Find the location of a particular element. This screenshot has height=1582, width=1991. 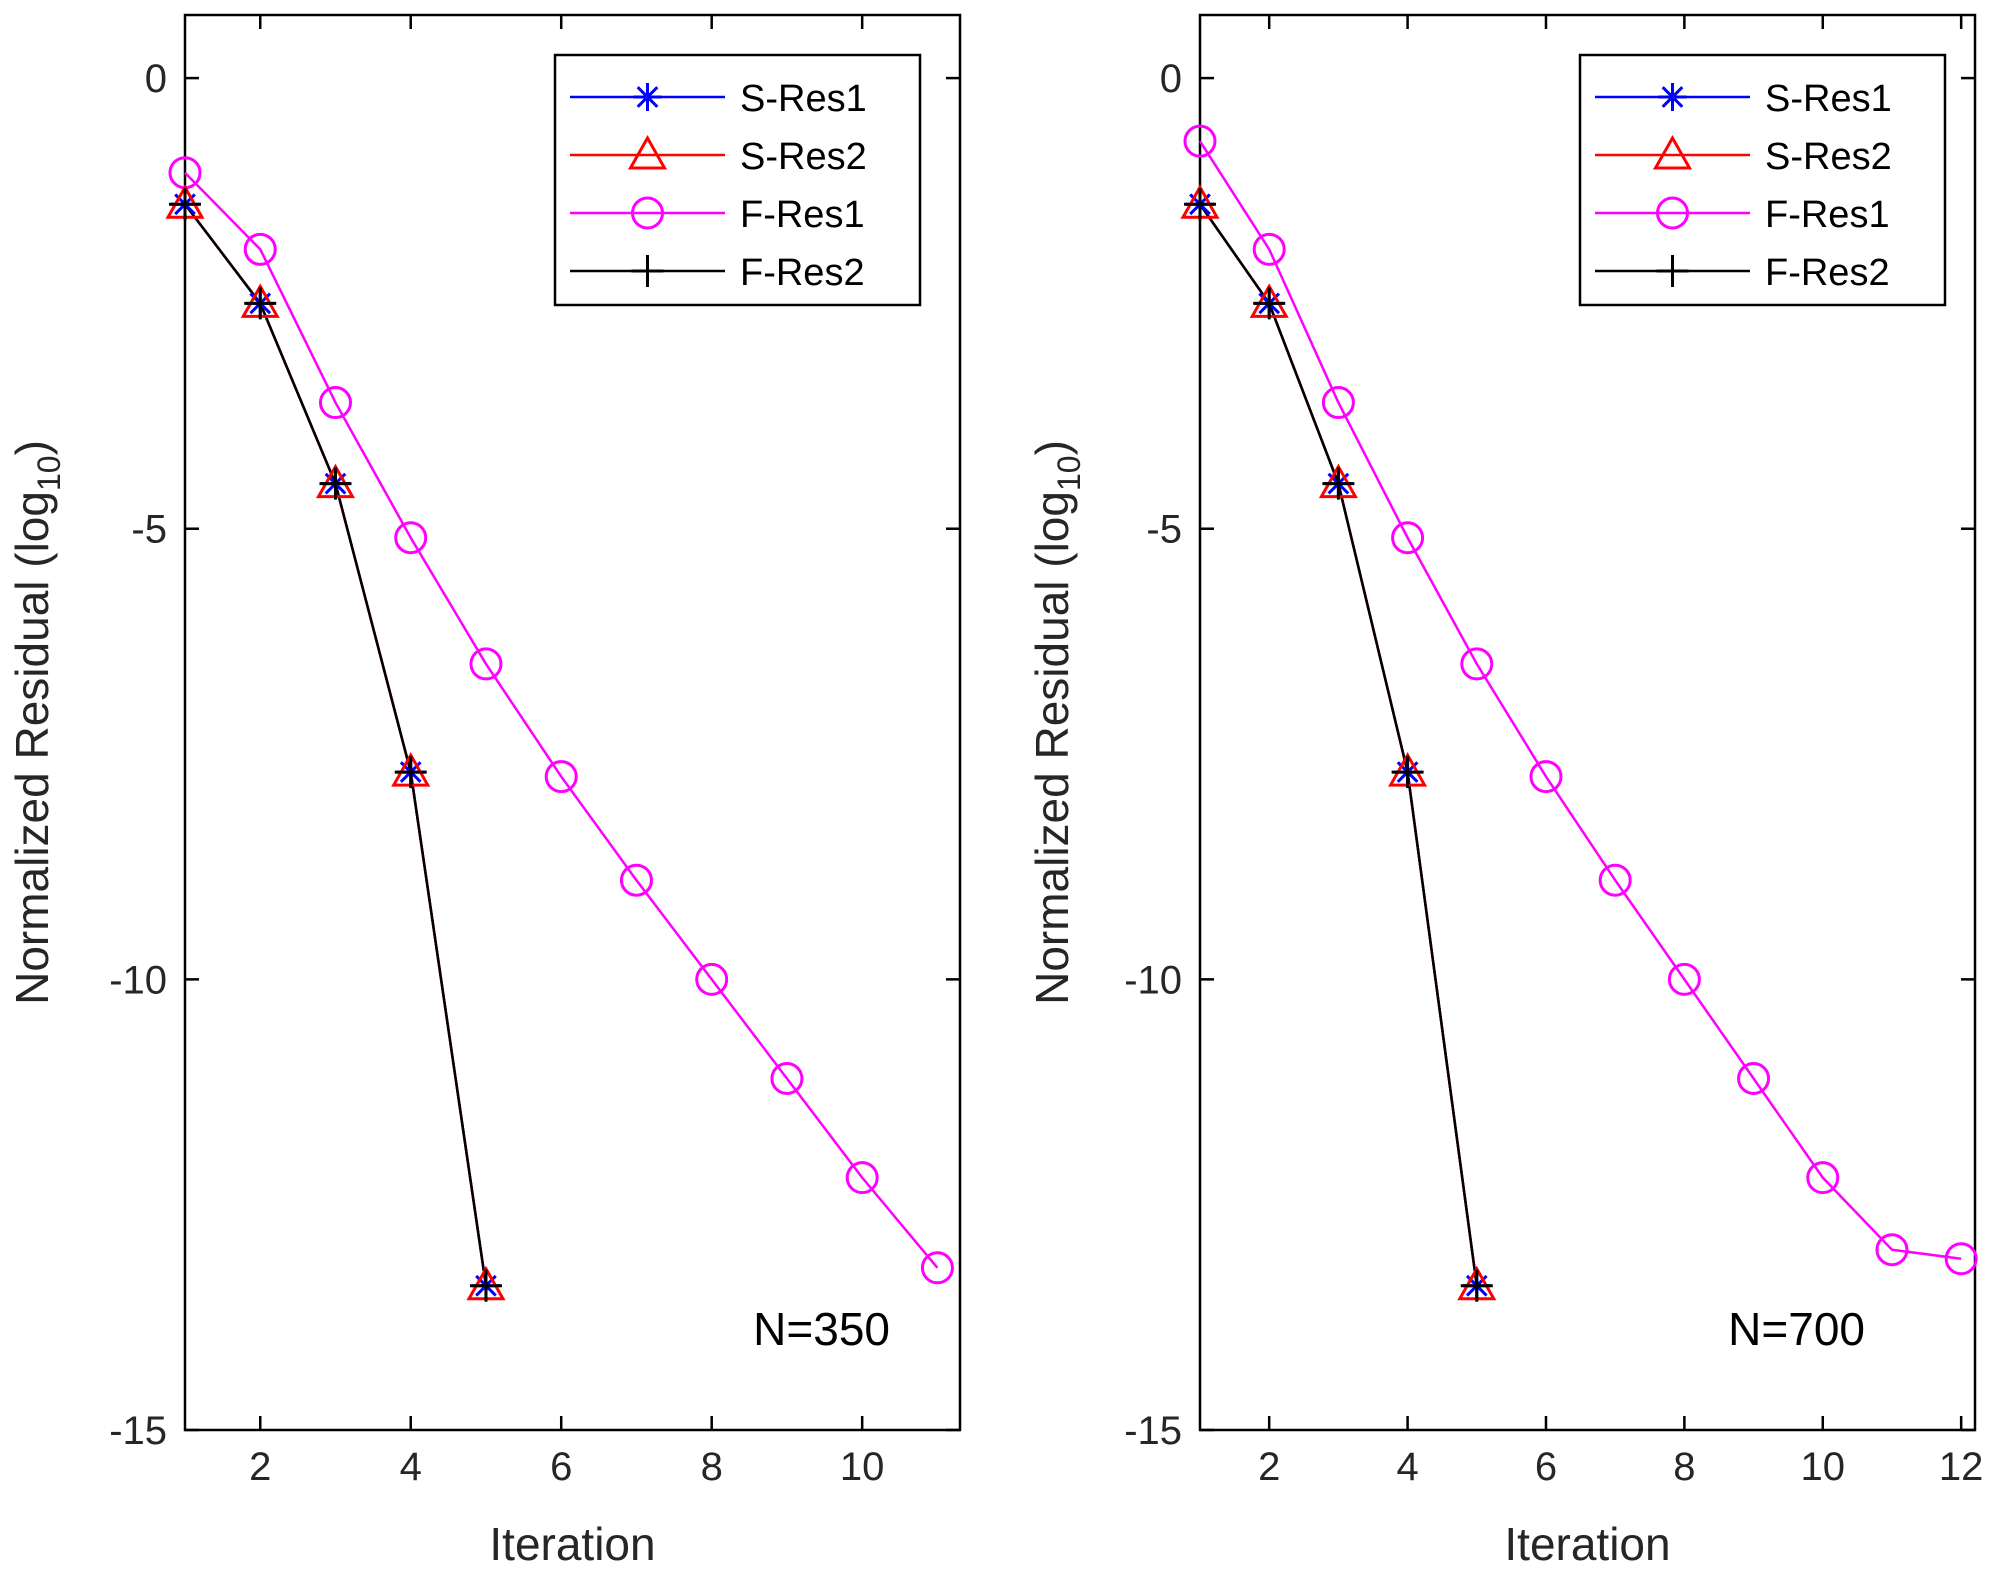

x-tick-label: 12 is located at coordinates (1961, 1467).